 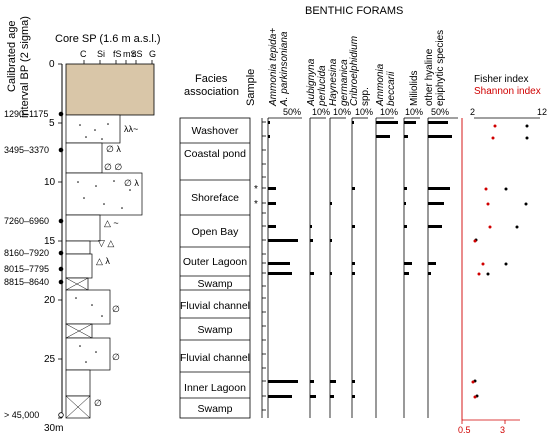 What do you see at coordinates (365, 96) in the screenshot?
I see `taxon-header: spp.` at bounding box center [365, 96].